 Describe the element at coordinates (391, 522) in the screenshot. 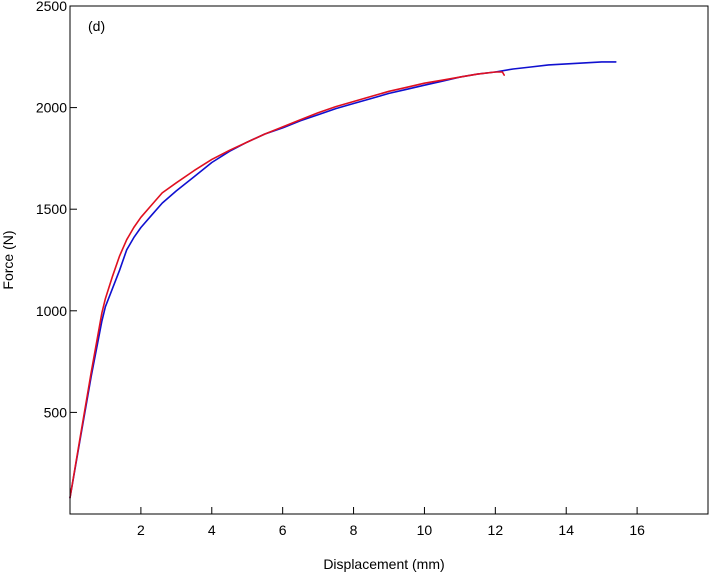

I see `x-axis-ticks: 2 4 6 8 10 12 14 16` at that location.